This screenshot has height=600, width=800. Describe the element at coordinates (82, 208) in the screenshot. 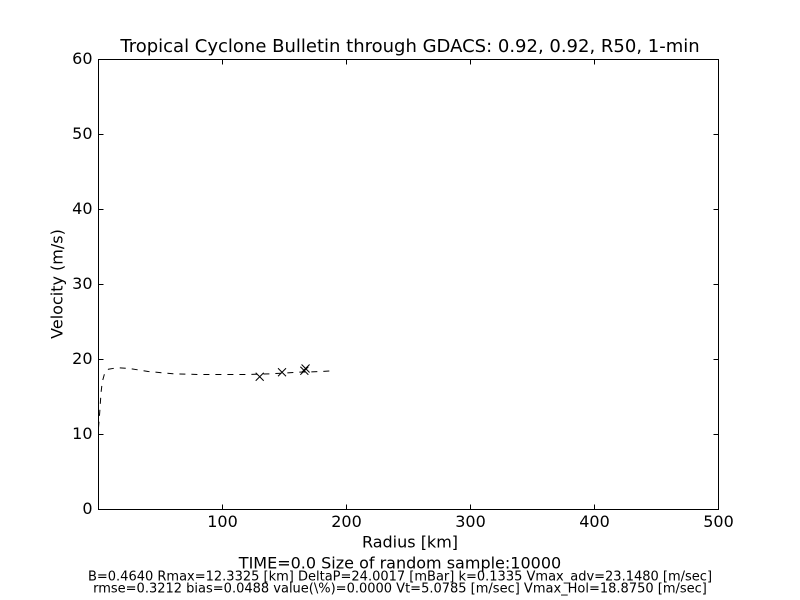

I see `y-tick-label: 40` at that location.